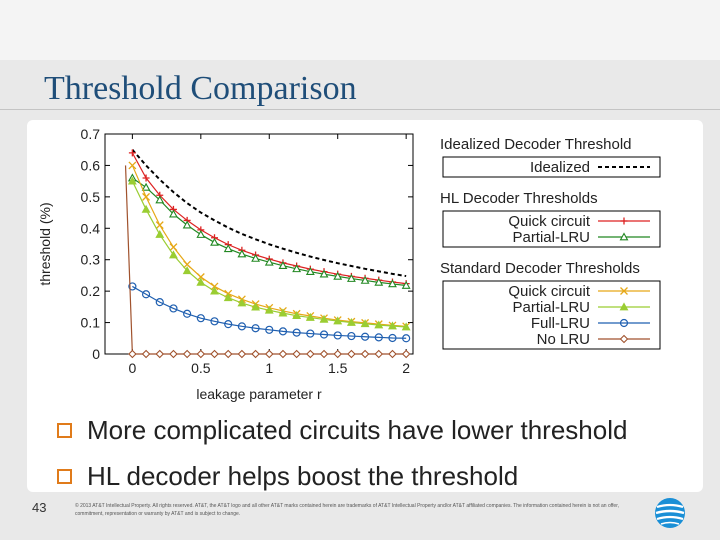  I want to click on legend-entry-label: No LRU, so click(563, 339).